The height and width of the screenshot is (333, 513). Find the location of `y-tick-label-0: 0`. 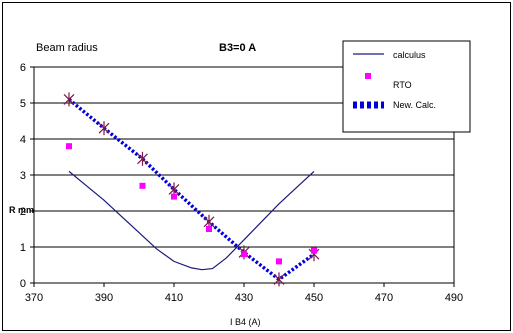

y-tick-label-0: 0 is located at coordinates (23, 284).